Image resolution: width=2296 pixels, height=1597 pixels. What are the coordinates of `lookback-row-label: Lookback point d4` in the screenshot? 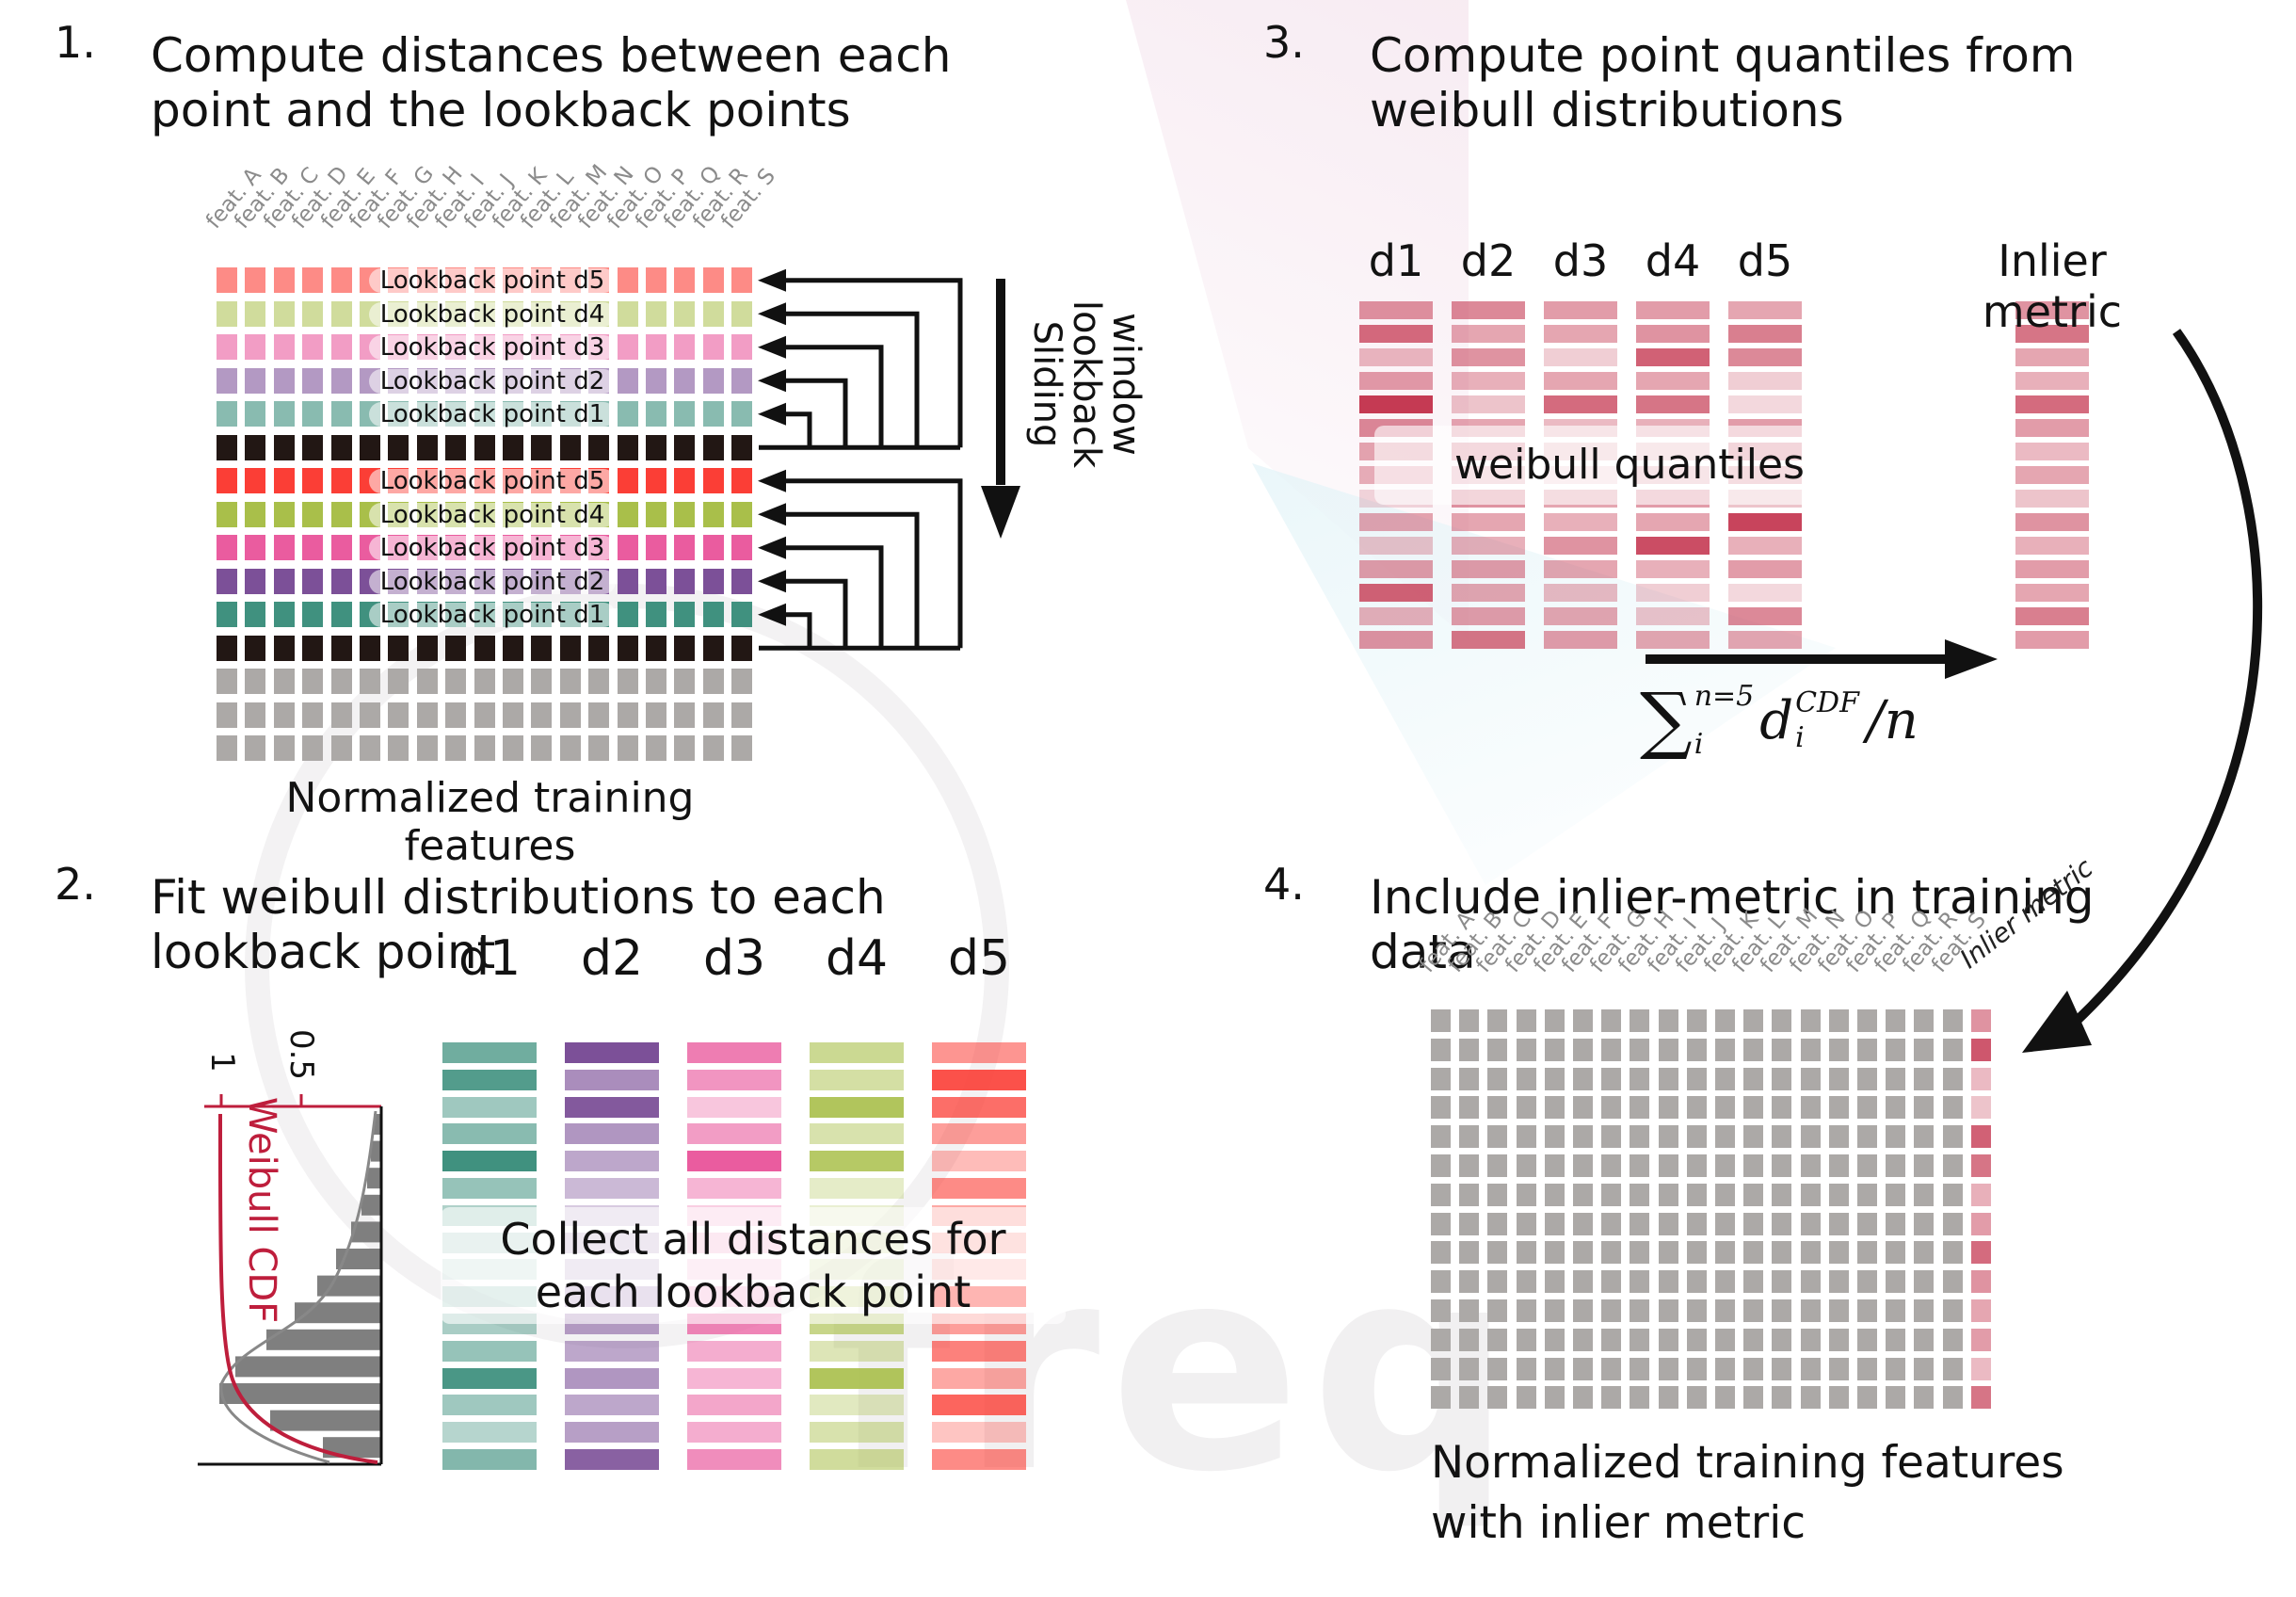 It's located at (493, 514).